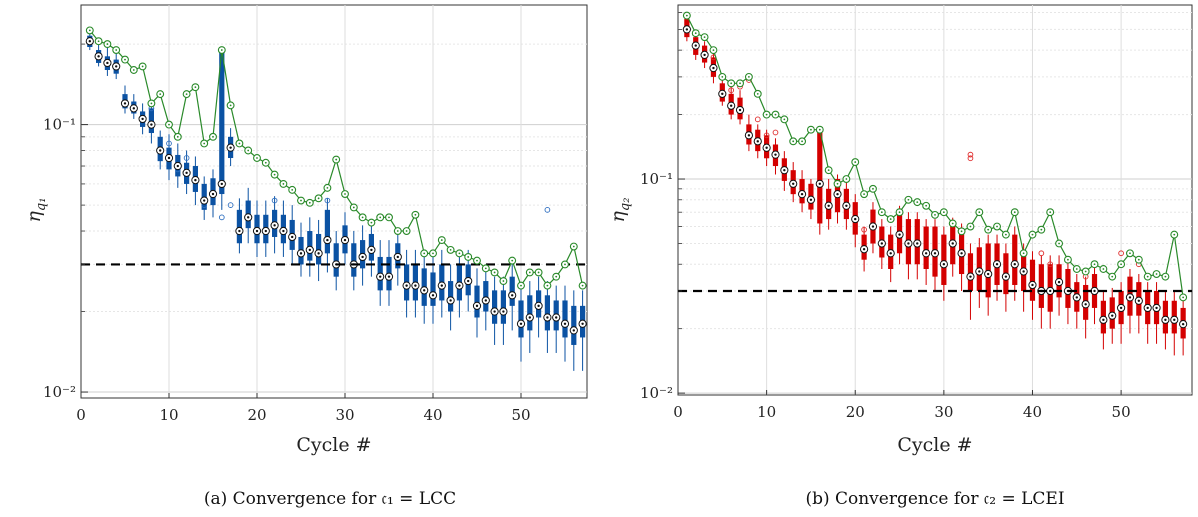 The width and height of the screenshot is (1198, 517). What do you see at coordinates (303, 408) in the screenshot?
I see `x-ticks-a: 0 10 20 30 40 50` at bounding box center [303, 408].